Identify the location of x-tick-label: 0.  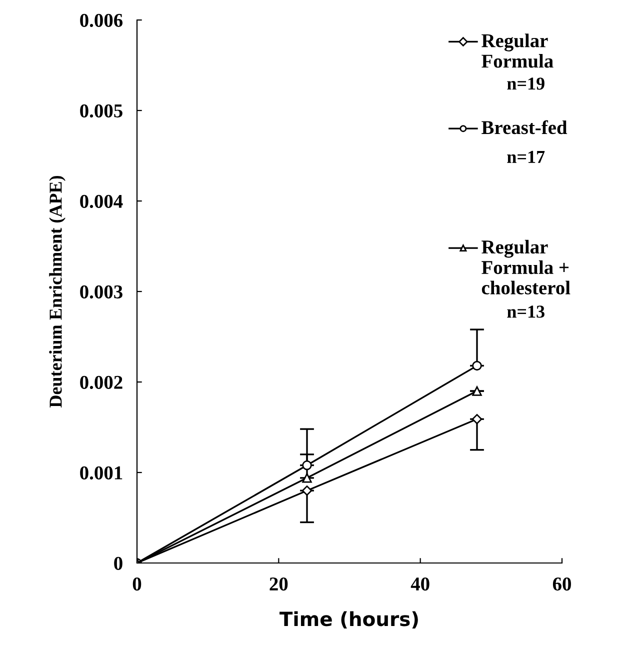
(137, 584).